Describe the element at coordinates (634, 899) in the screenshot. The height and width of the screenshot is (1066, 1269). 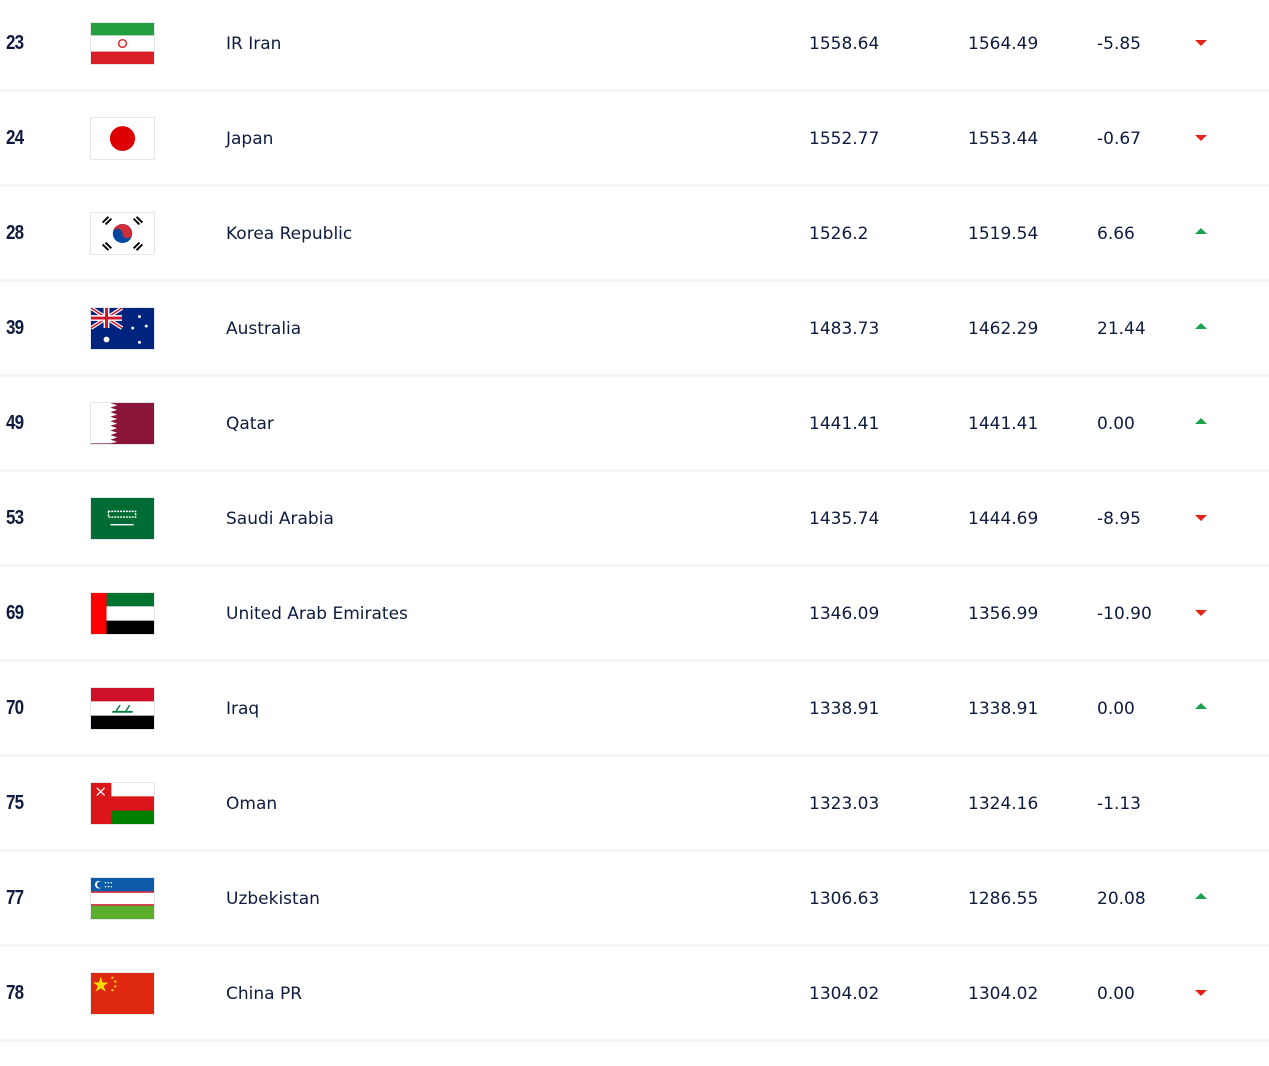
I see `table-row: 77 Uzbekistan 1306.63 1286.55 20.08` at that location.